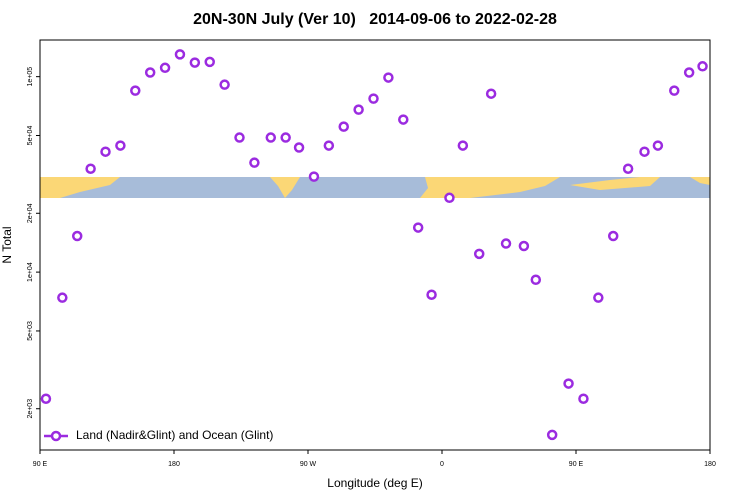 The image size is (750, 500). Describe the element at coordinates (442, 464) in the screenshot. I see `x-tick-label: 0` at that location.